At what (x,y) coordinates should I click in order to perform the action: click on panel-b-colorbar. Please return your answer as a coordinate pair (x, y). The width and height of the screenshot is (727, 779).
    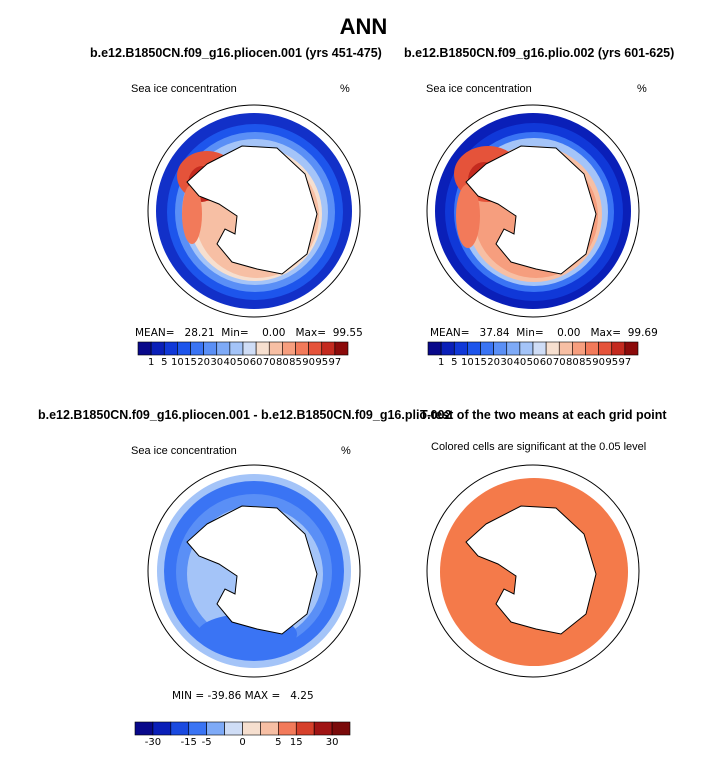
    Looking at the image, I should click on (533, 348).